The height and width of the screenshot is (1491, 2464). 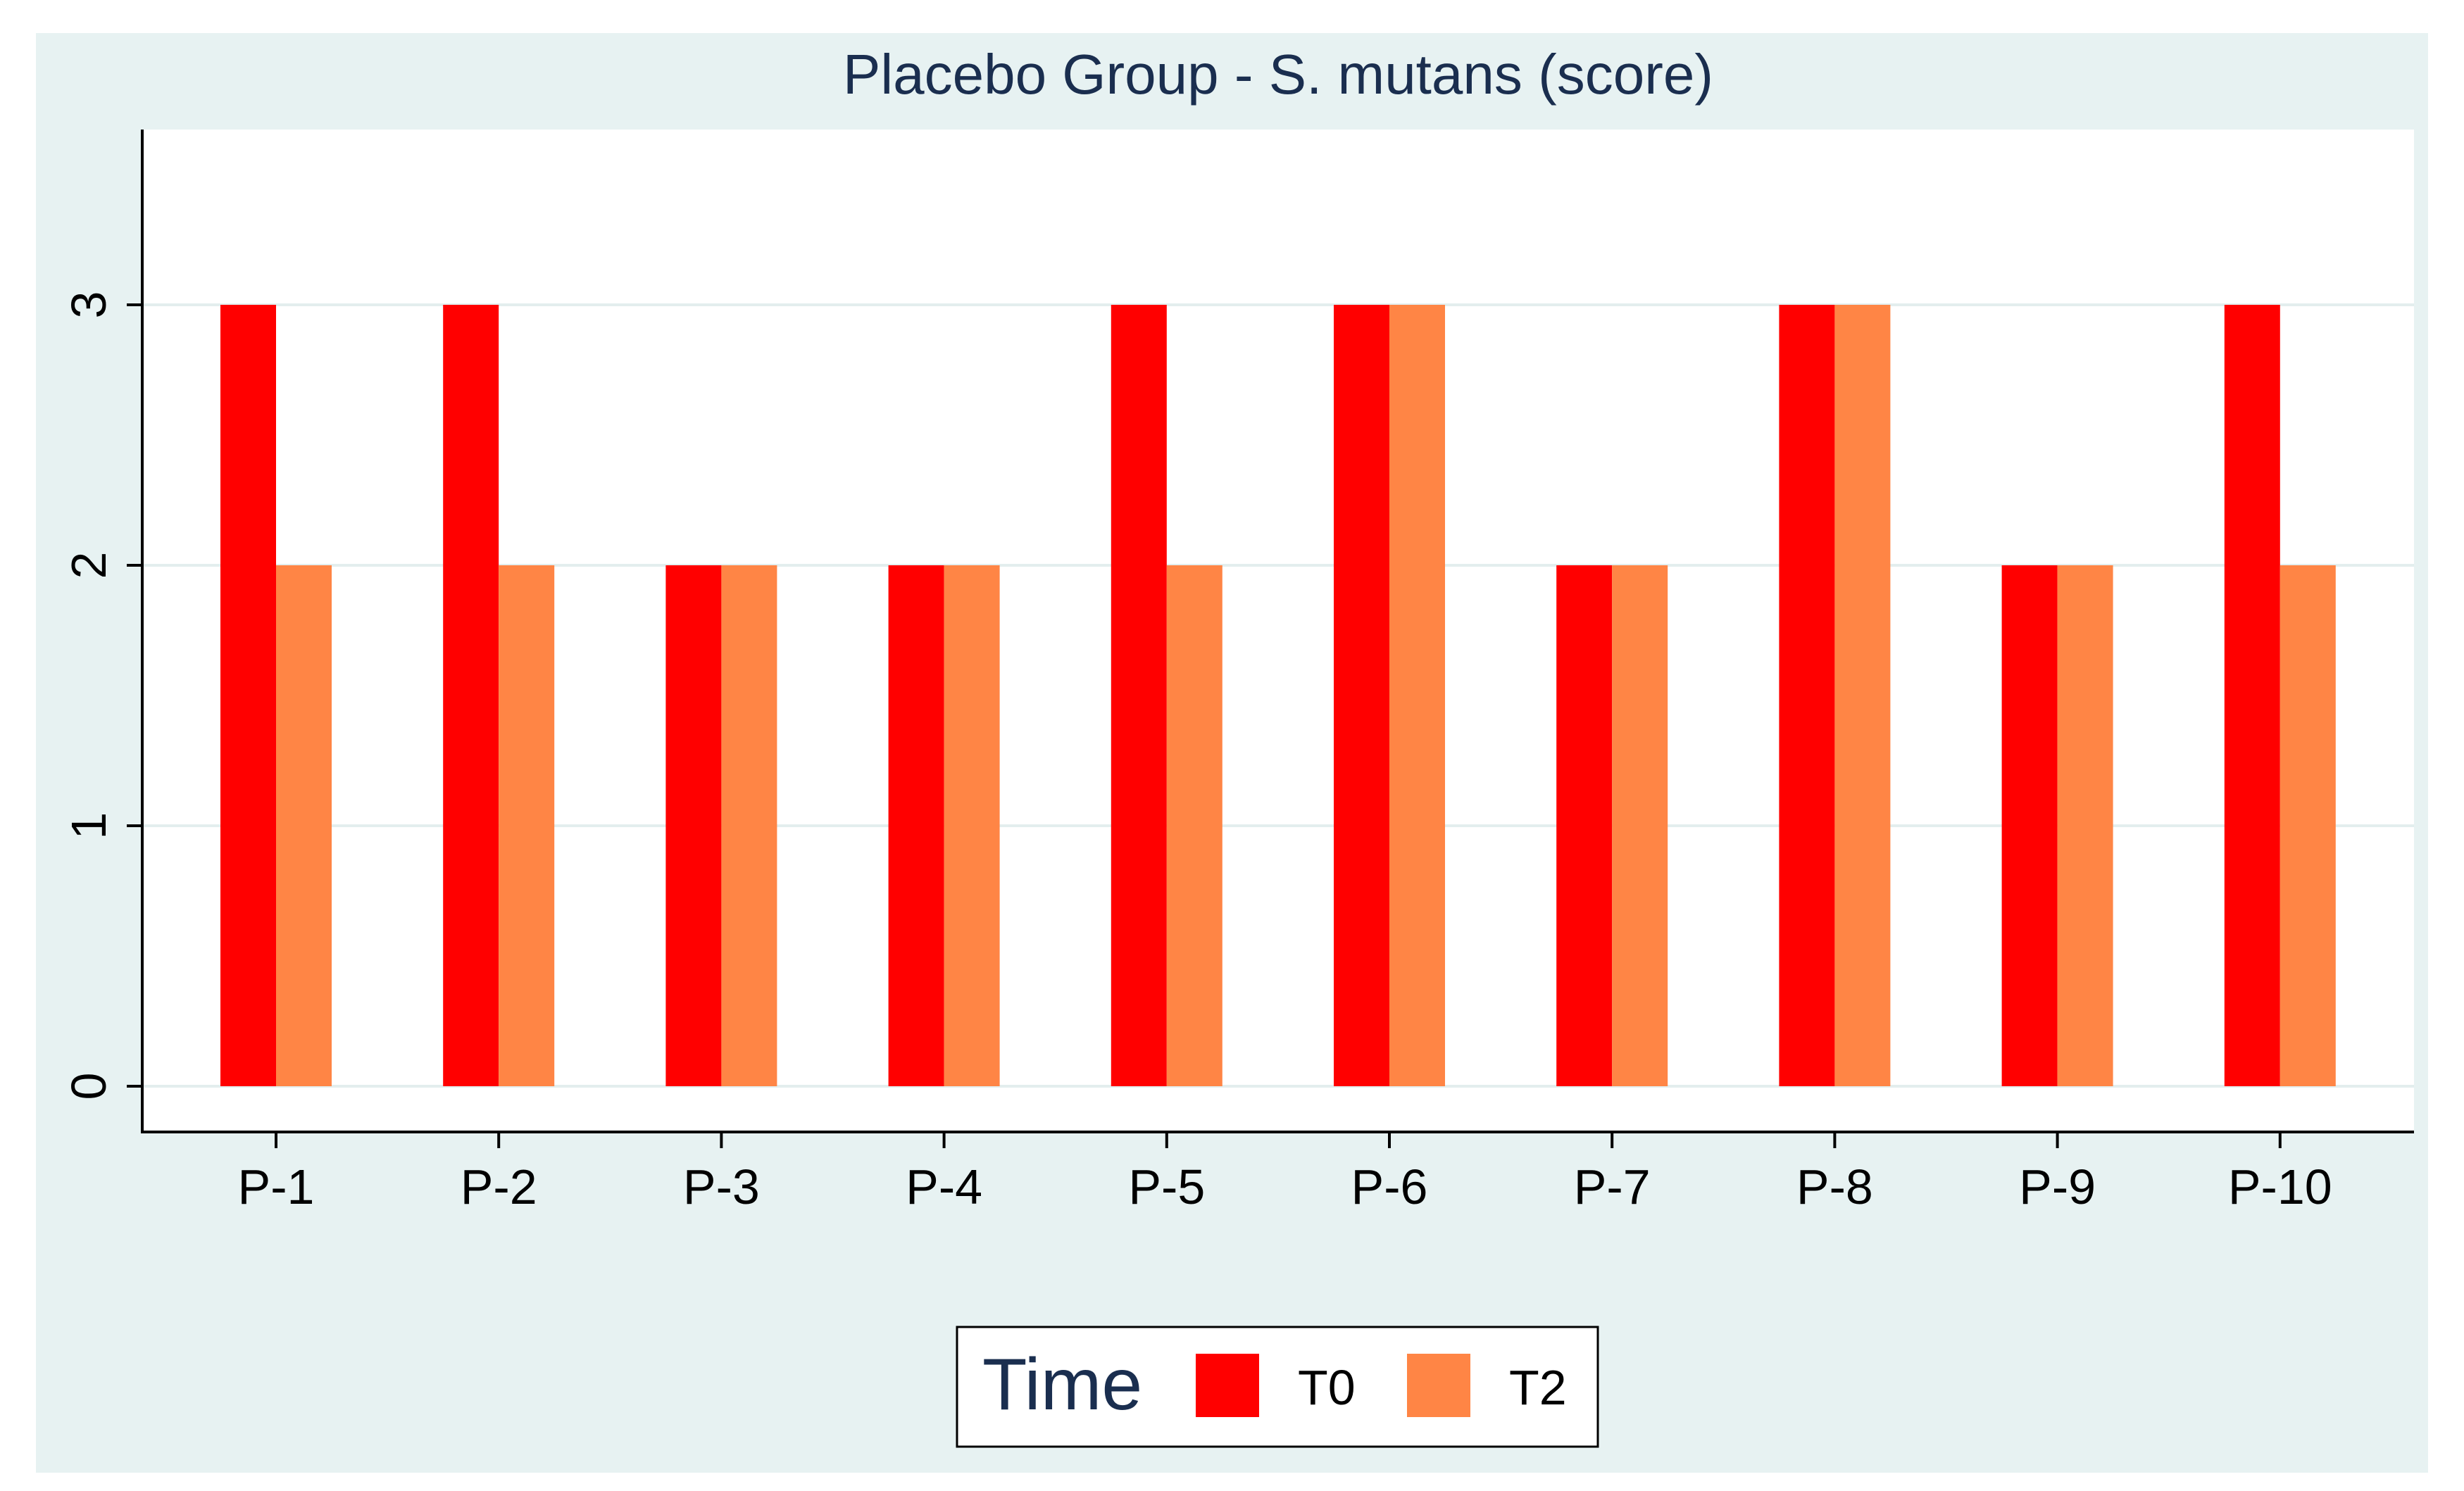 What do you see at coordinates (1834, 1187) in the screenshot?
I see `x-tick-label: P-8` at bounding box center [1834, 1187].